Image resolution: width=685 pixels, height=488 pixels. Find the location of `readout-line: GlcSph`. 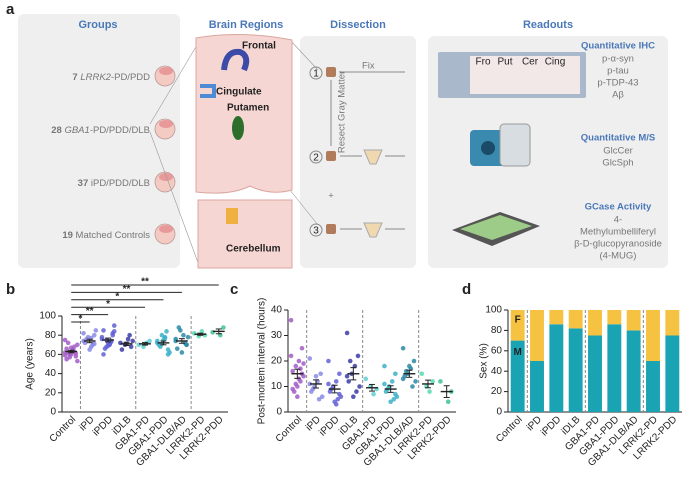

readout-line: GlcSph is located at coordinates (617, 163).